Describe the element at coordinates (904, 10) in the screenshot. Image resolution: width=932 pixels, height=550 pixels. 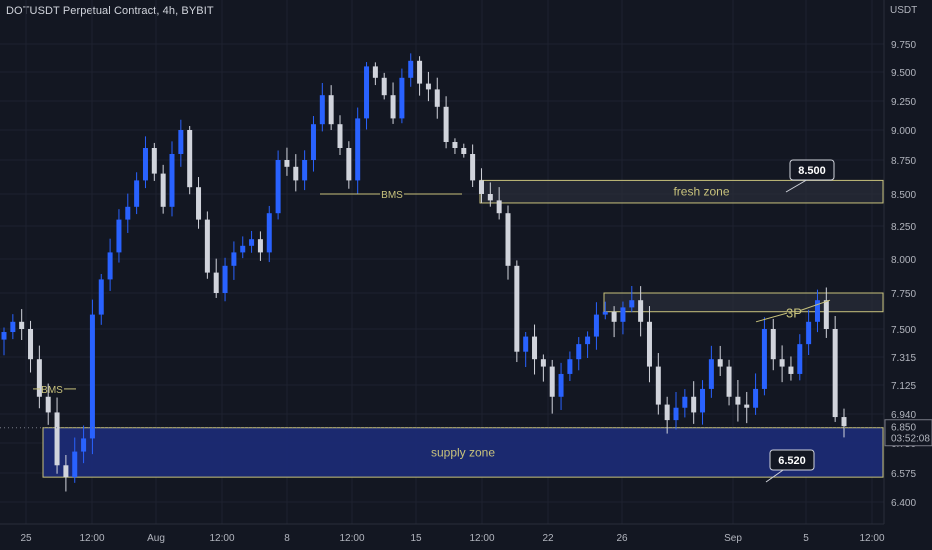
I see `price-axis-currency: USDT` at that location.